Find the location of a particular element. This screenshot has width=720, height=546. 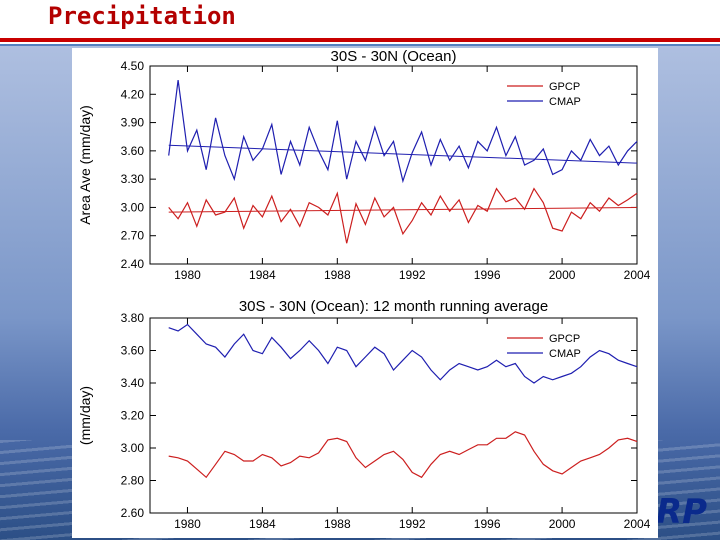

logo-rp: RP is located at coordinates (682, 512).